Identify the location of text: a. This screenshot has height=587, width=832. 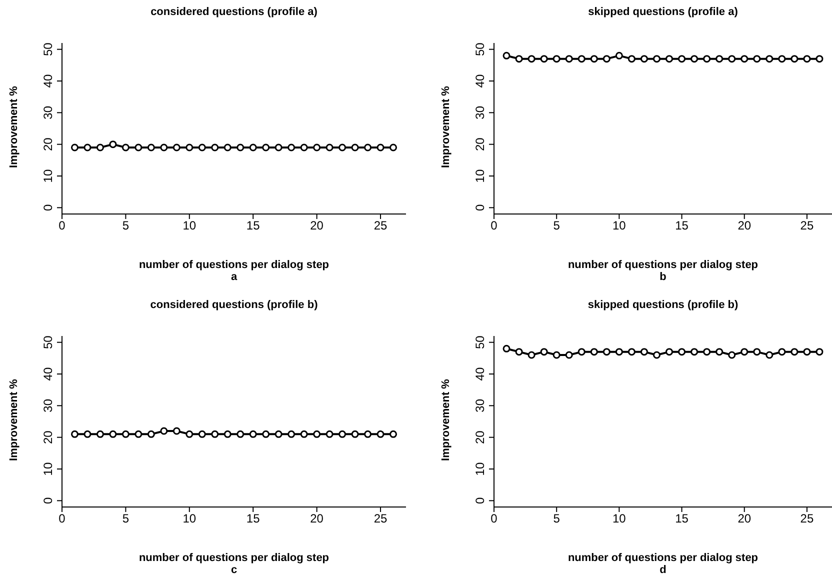
(234, 277).